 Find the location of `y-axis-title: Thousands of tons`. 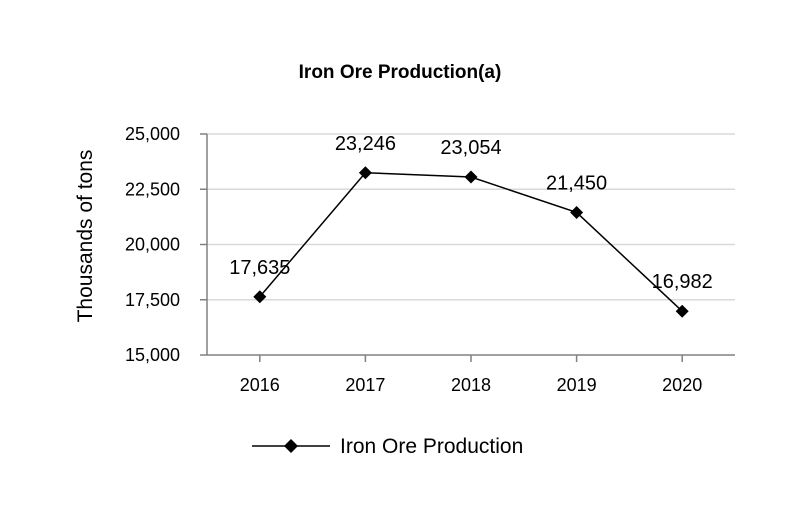

y-axis-title: Thousands of tons is located at coordinates (85, 236).